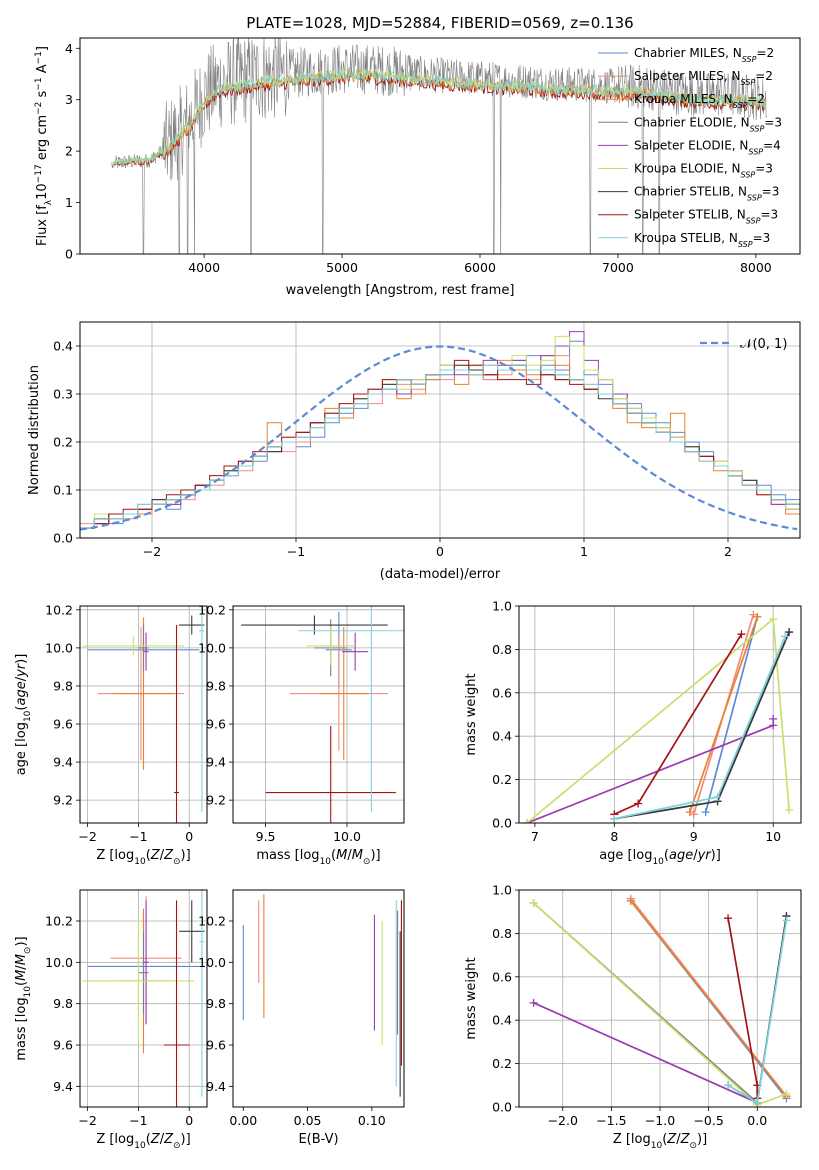 The width and height of the screenshot is (819, 1170). I want to click on tick-label-y: 9.2, so click(216, 800).